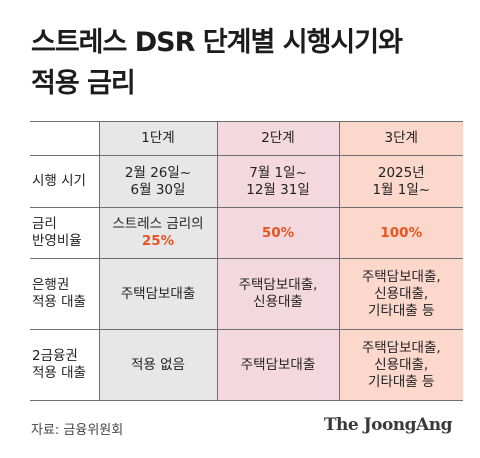 This screenshot has width=480, height=458. I want to click on row-label-second-tier: 2금융권 적용 대출, so click(65, 365).